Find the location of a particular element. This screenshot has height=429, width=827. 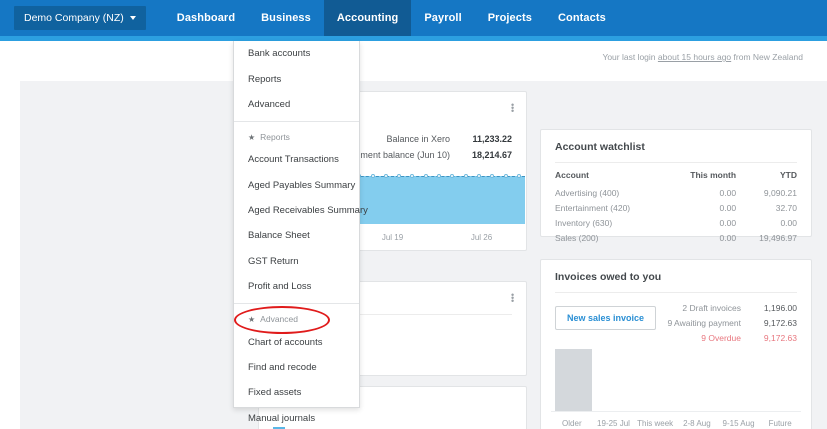

invoice-axis-tick-0: Older is located at coordinates (572, 423).